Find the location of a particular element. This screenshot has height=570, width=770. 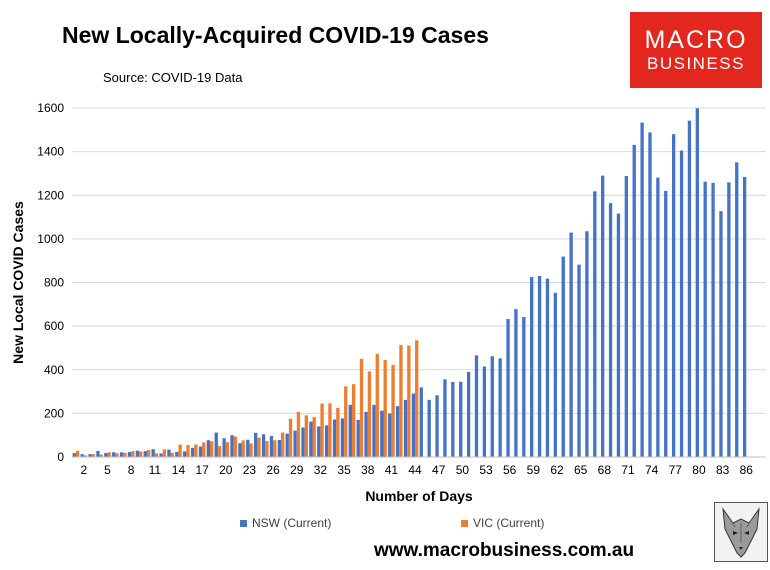

x-tick-label: 56 is located at coordinates (510, 470).